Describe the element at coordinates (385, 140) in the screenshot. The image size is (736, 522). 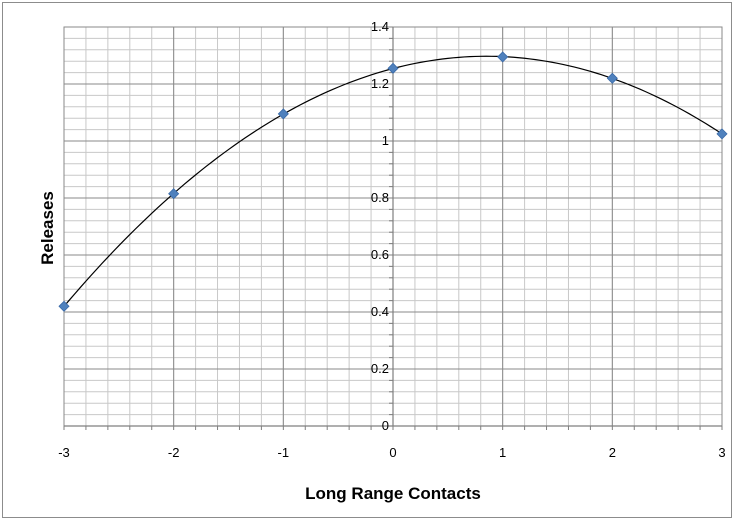
I see `y-tick-label: 1` at that location.